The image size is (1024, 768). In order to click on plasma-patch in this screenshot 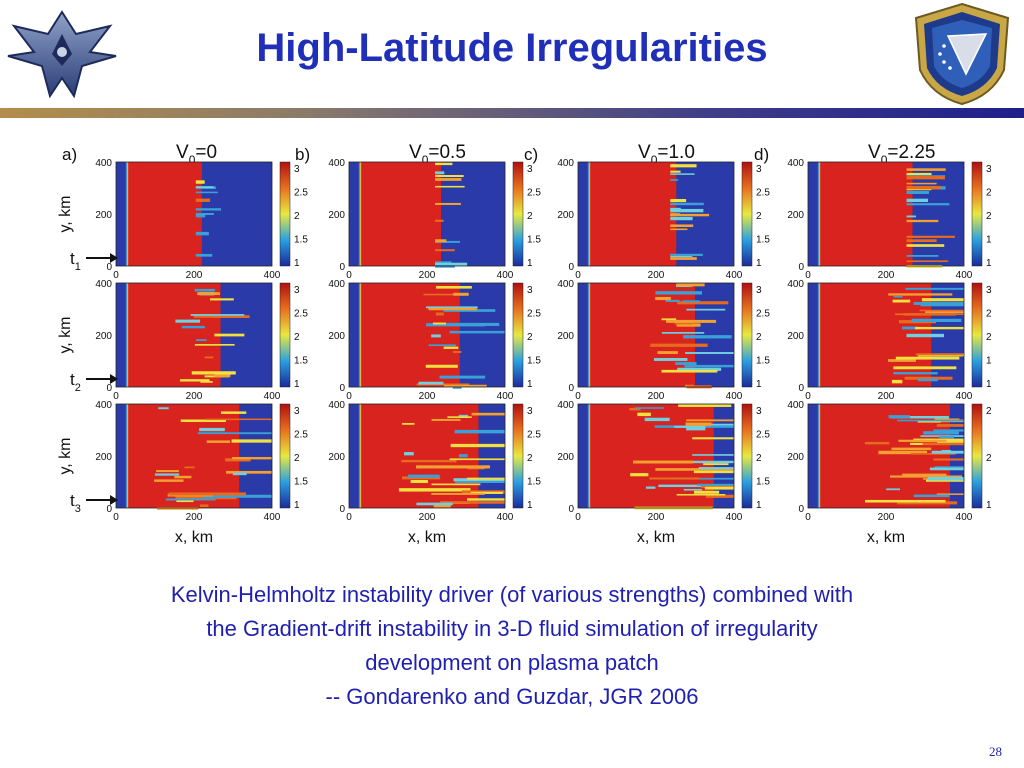, I will do `click(415, 335)`.